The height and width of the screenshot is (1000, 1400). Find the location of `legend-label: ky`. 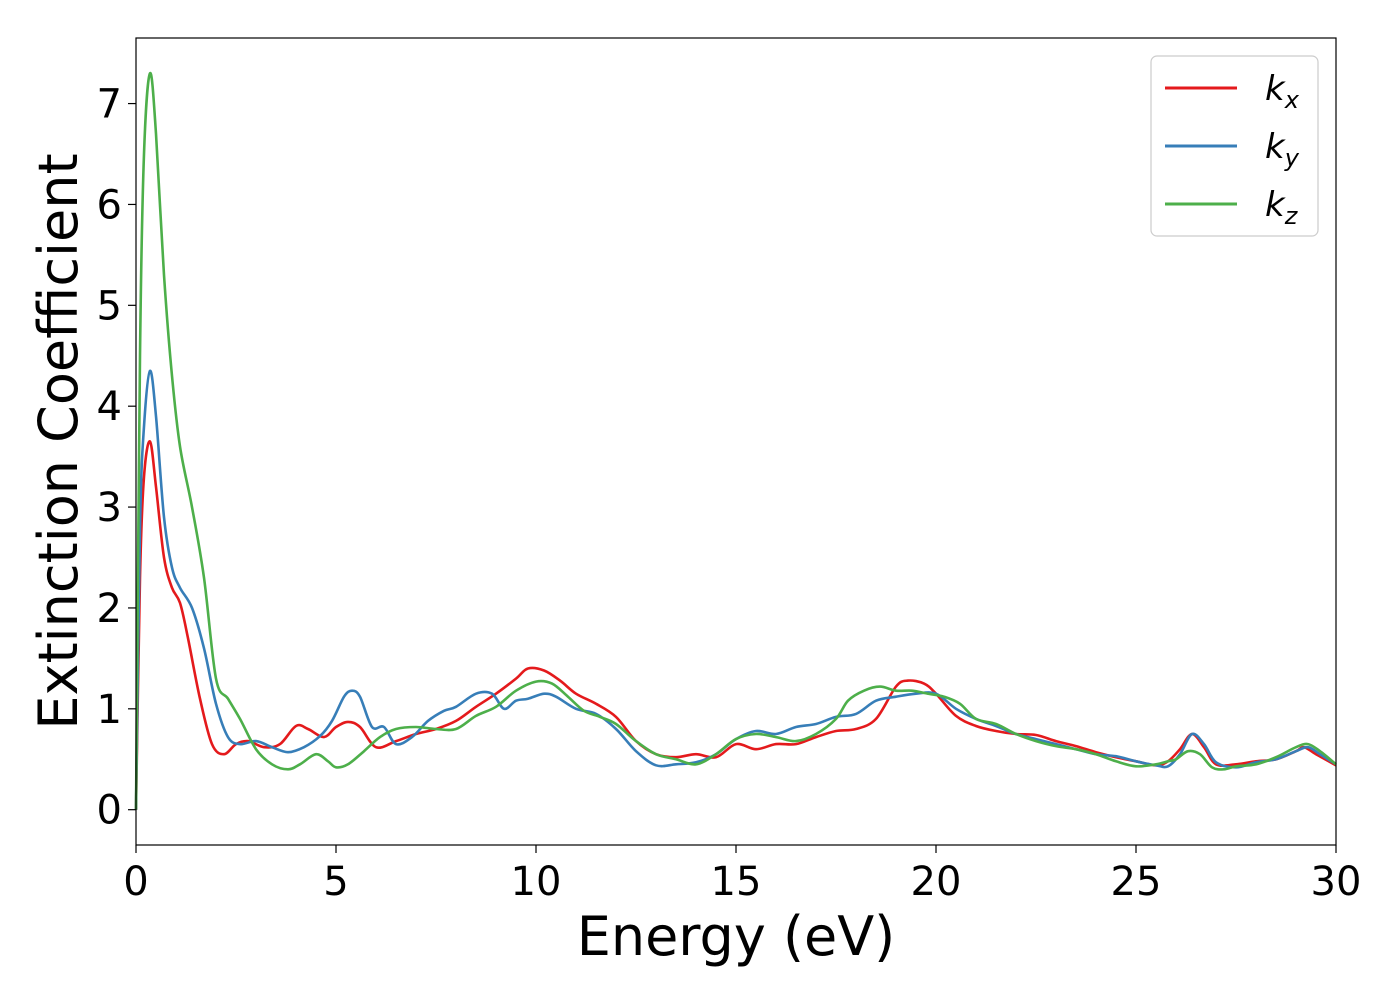

legend-label: ky is located at coordinates (1282, 149).